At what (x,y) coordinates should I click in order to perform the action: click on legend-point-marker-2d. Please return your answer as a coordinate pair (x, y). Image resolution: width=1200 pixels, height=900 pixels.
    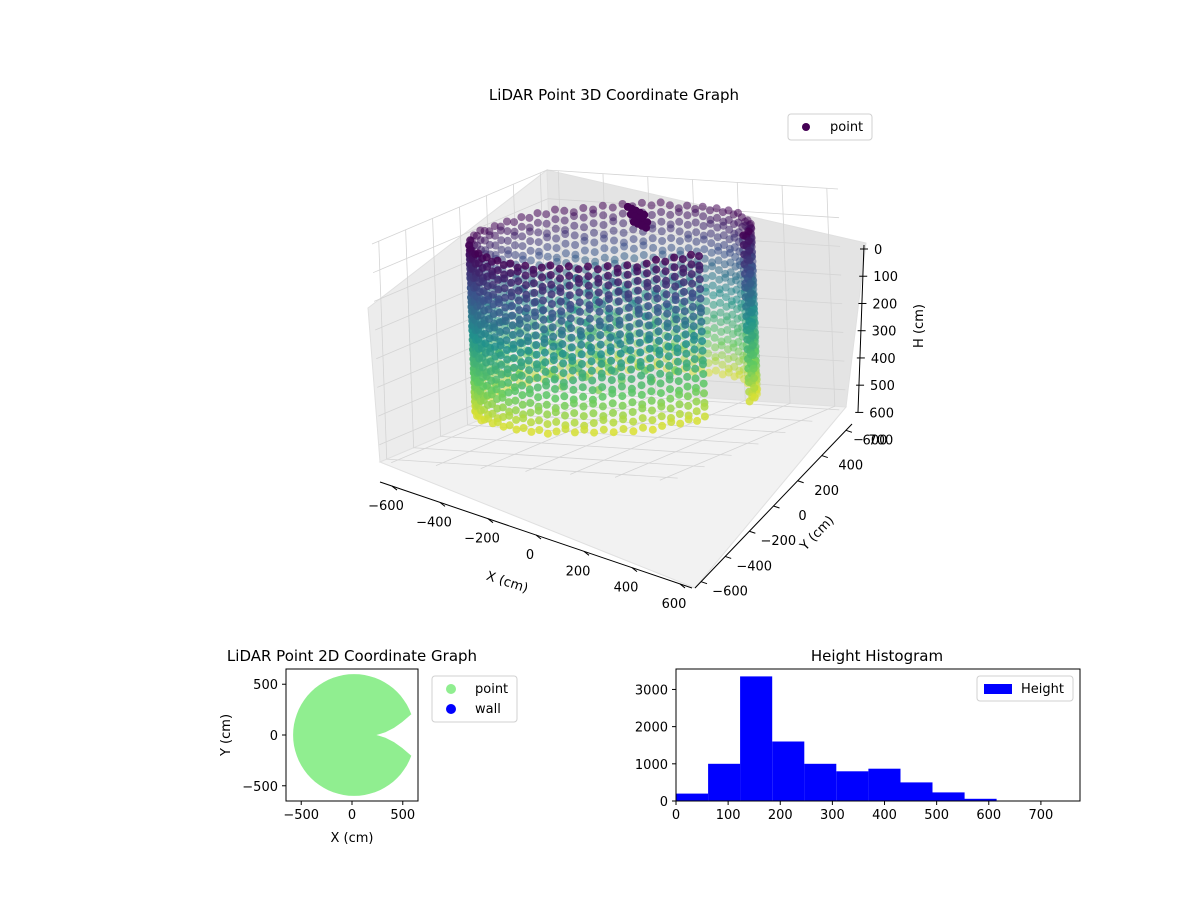
    Looking at the image, I should click on (451, 689).